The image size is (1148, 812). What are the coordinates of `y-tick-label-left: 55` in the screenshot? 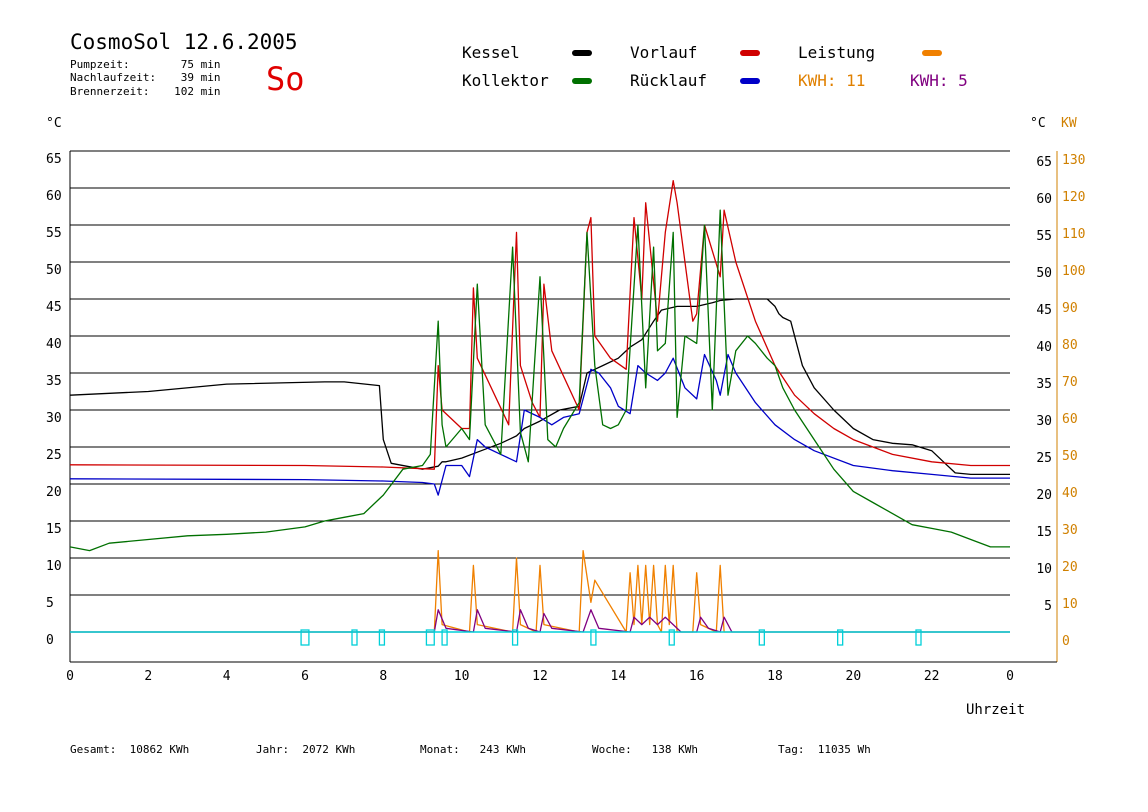 It's located at (54, 233).